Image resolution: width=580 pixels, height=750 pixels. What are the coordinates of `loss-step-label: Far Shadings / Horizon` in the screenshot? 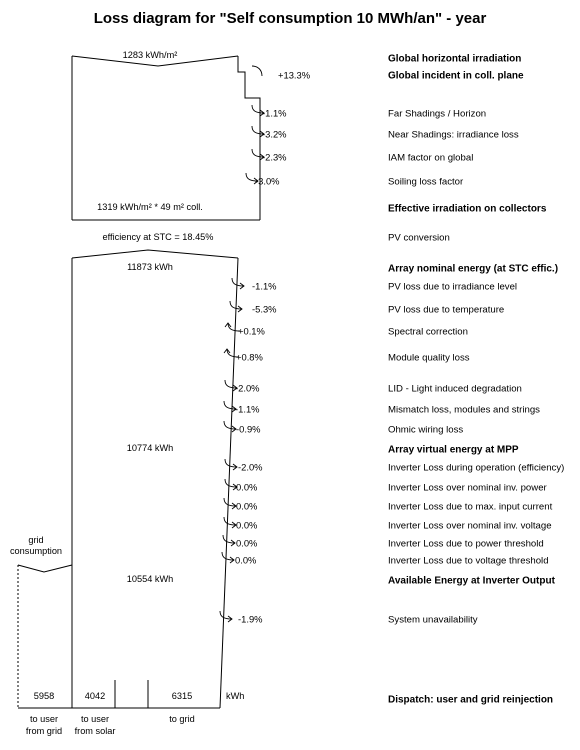 It's located at (437, 114).